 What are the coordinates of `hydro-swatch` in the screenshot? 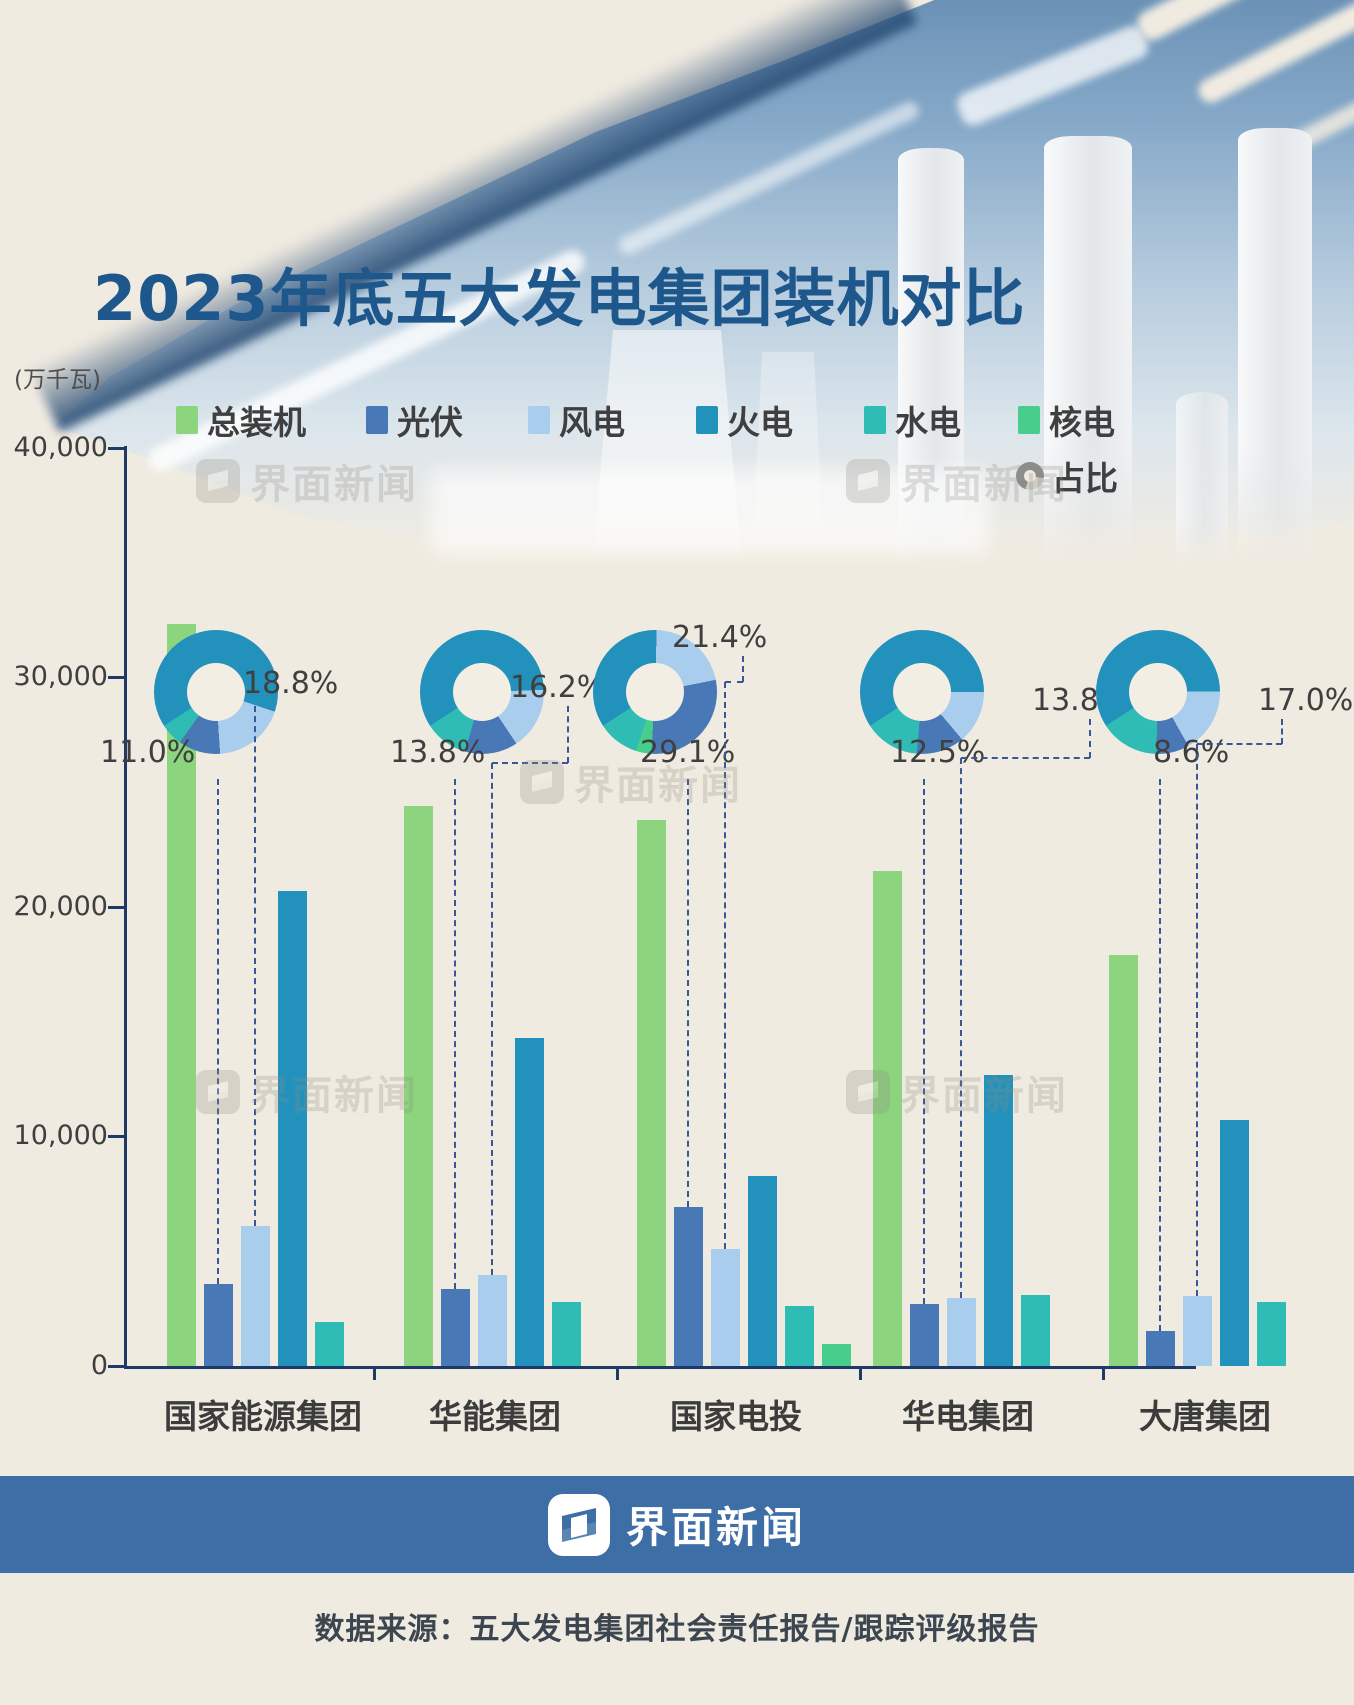 It's located at (875, 420).